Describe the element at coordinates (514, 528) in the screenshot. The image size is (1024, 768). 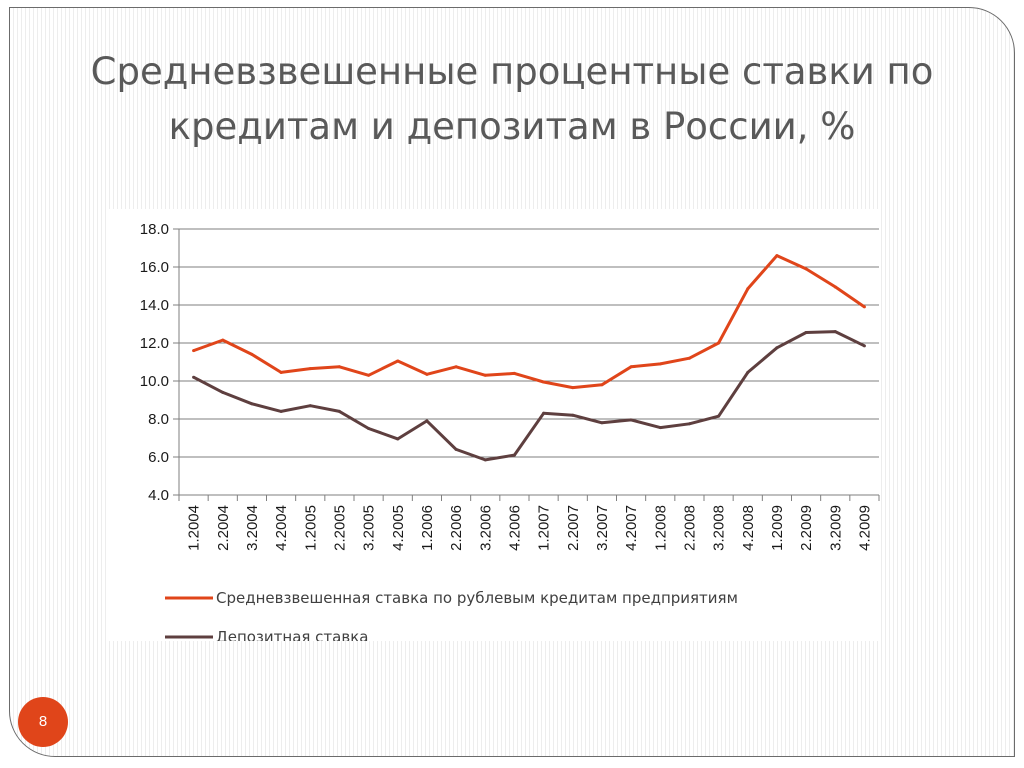
I see `x-tick-label: 4.2006` at that location.